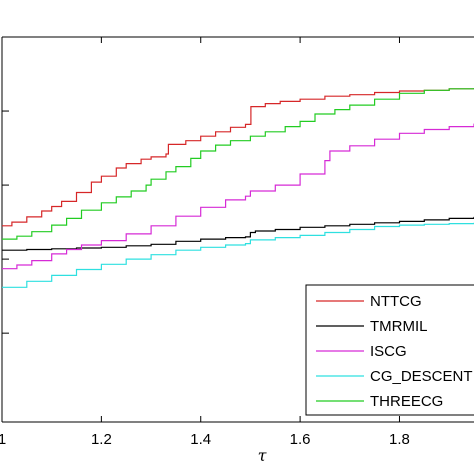  I want to click on series-line-tmrmil, so click(238, 233).